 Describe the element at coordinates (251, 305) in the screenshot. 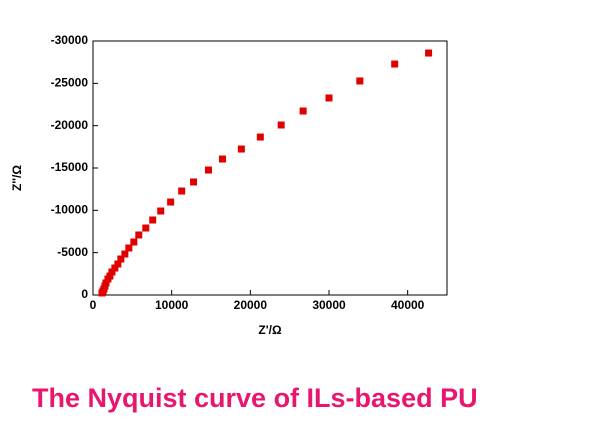

I see `x-tick-label: 20000` at that location.